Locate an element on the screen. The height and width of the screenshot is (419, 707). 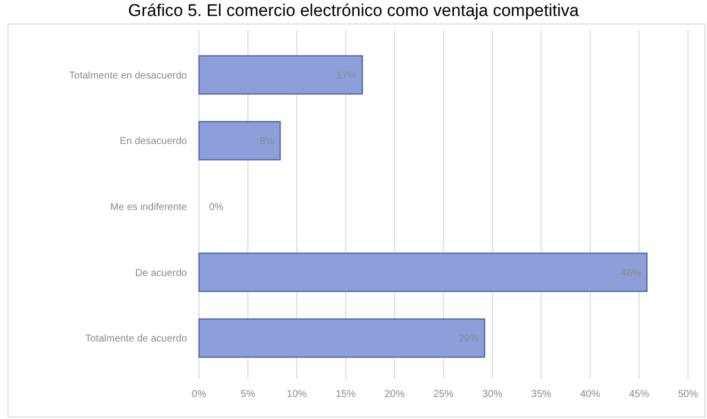
data-label: 17% is located at coordinates (346, 76).